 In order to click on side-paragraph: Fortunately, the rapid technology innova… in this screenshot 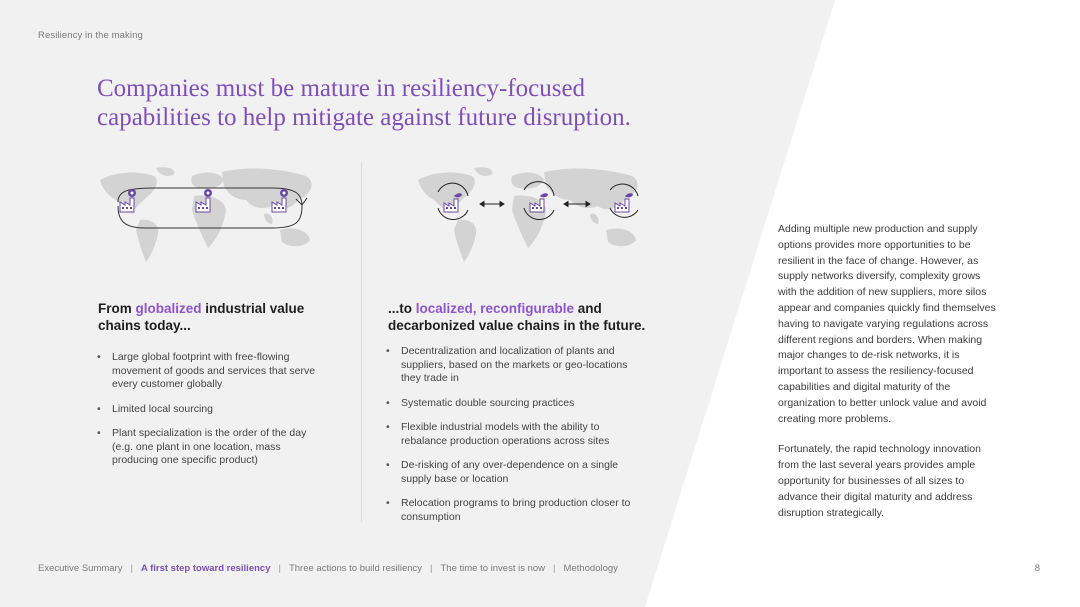, I will do `click(879, 481)`.